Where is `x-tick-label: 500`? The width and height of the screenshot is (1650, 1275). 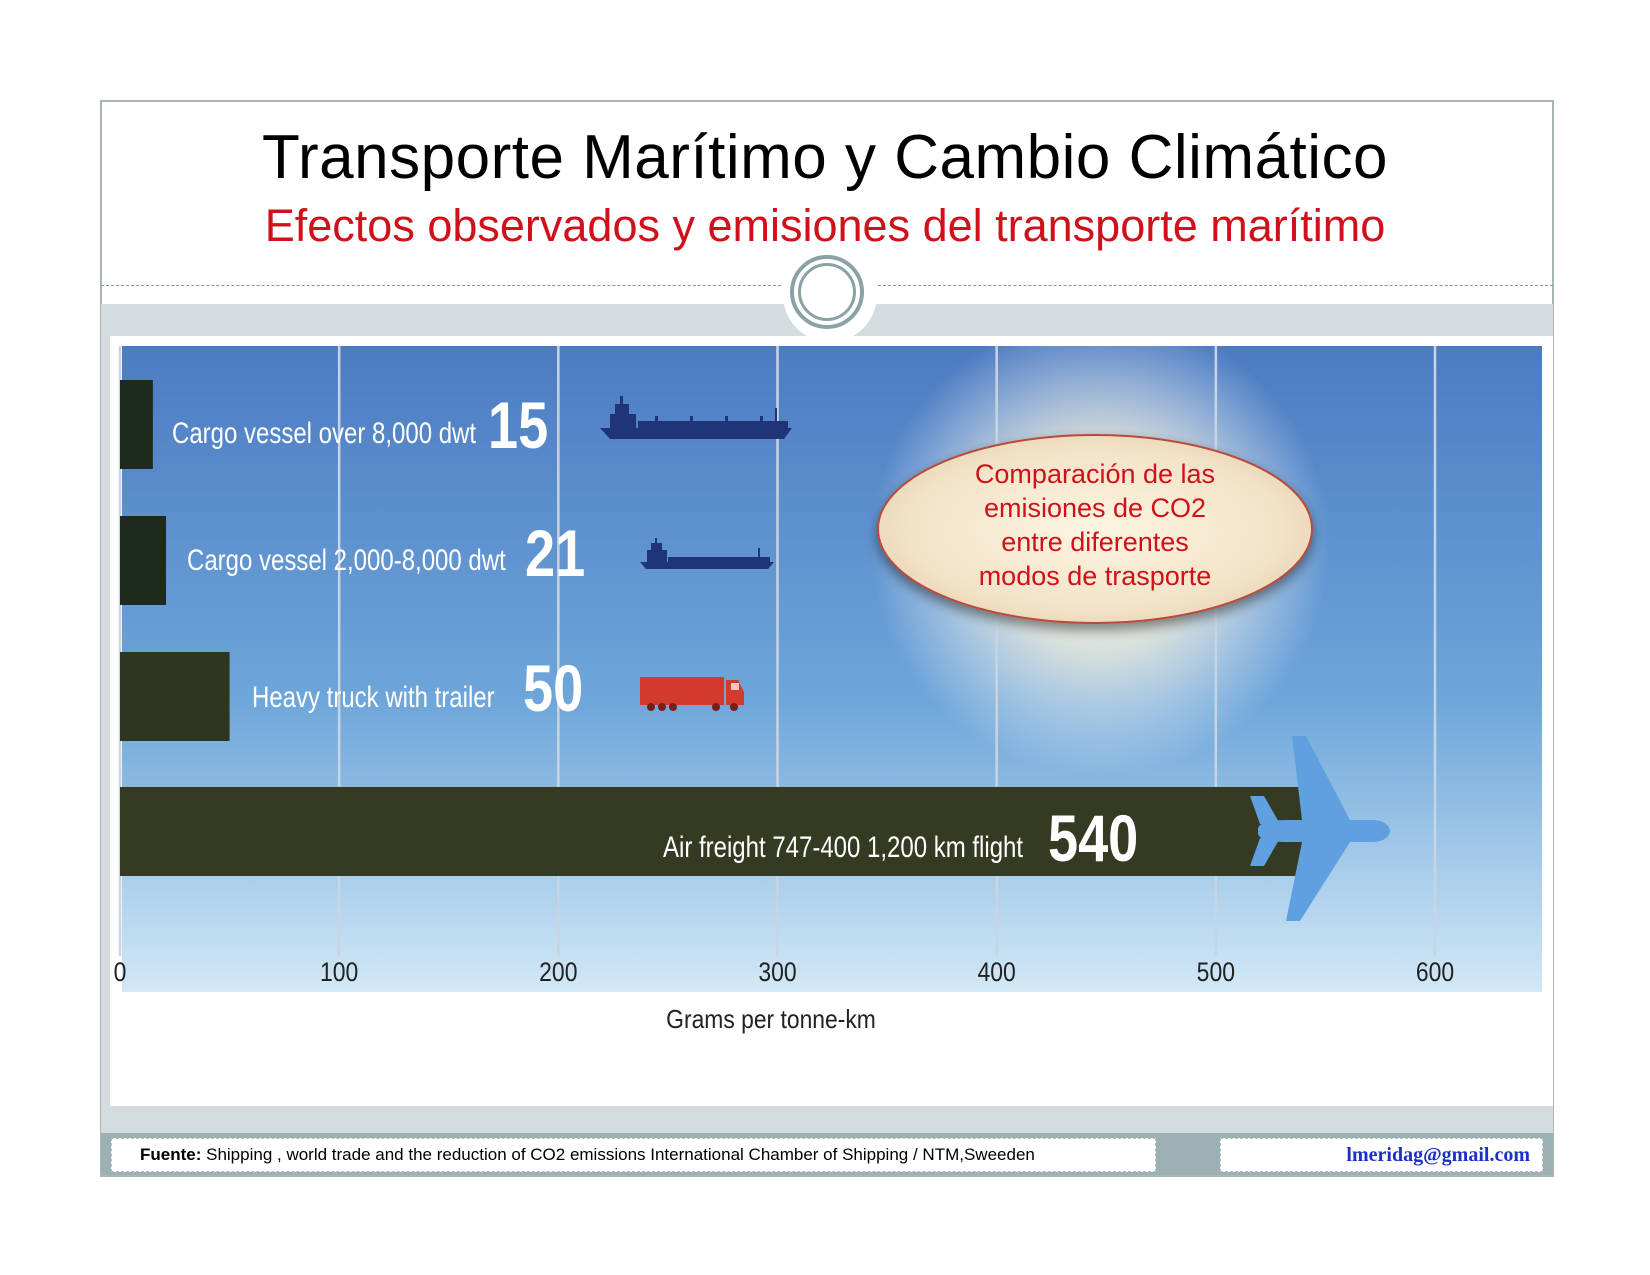 x-tick-label: 500 is located at coordinates (1216, 972).